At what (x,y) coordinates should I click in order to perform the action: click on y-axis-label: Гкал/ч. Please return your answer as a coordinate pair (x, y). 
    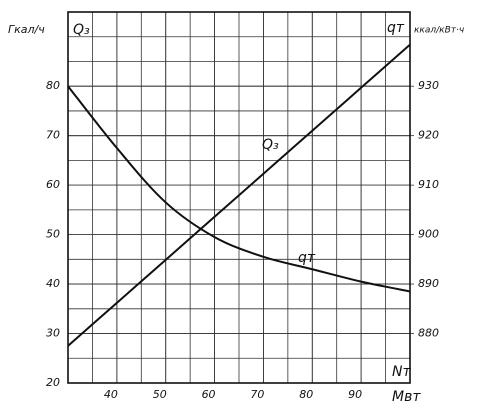
    Looking at the image, I should click on (26, 29).